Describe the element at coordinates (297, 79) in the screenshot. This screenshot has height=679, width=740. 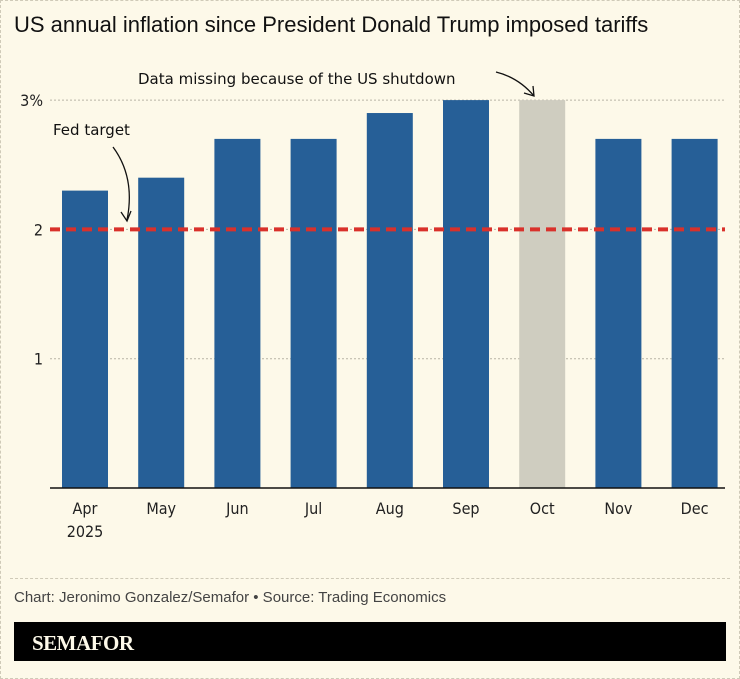
I see `missing-data-annotation: Data missing because of the US shutdown` at that location.